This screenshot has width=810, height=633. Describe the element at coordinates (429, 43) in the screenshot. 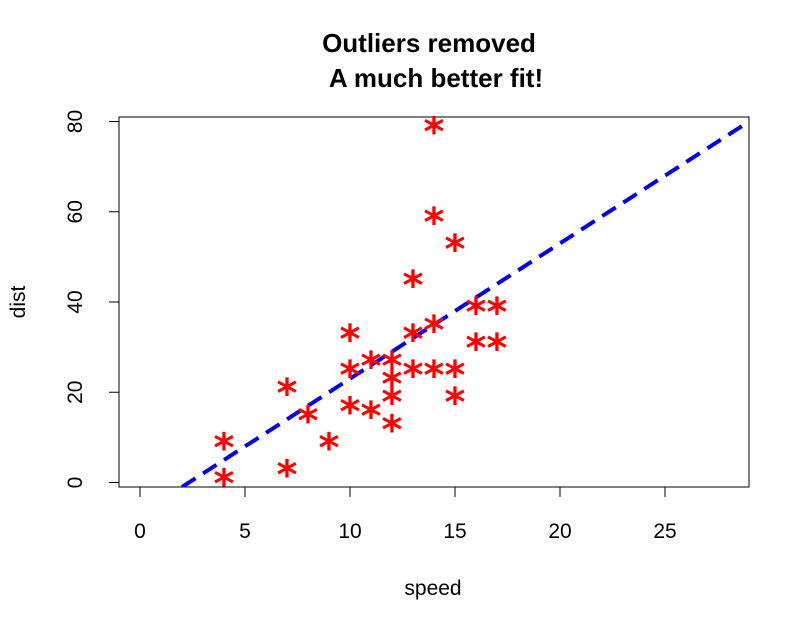

I see `chart-title-line-1: Outliers removed` at that location.